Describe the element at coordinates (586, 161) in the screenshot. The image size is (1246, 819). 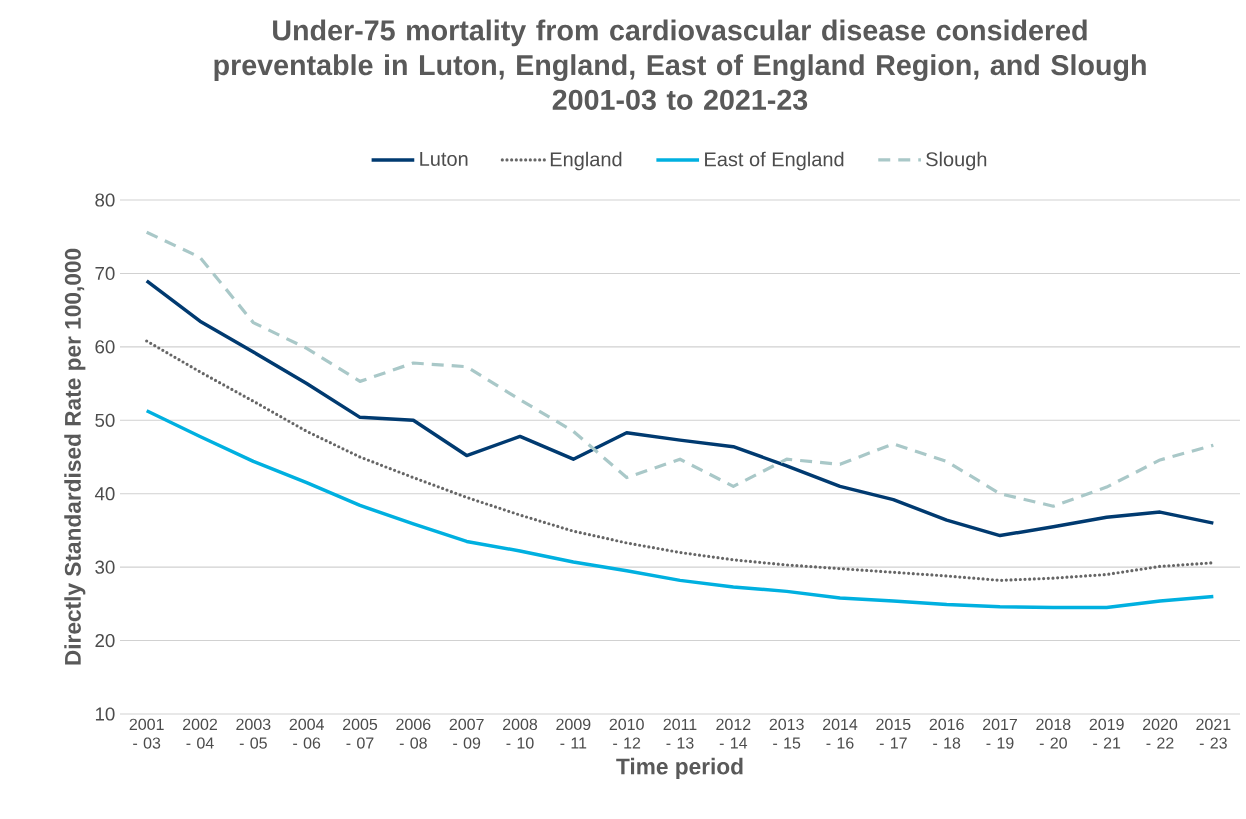
I see `legend-label: England` at that location.